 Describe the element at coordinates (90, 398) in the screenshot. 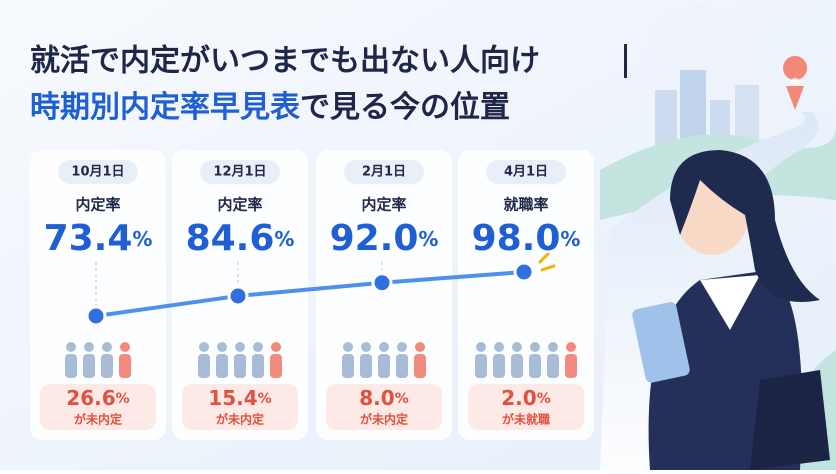

I see `rest-value: 26.6` at that location.